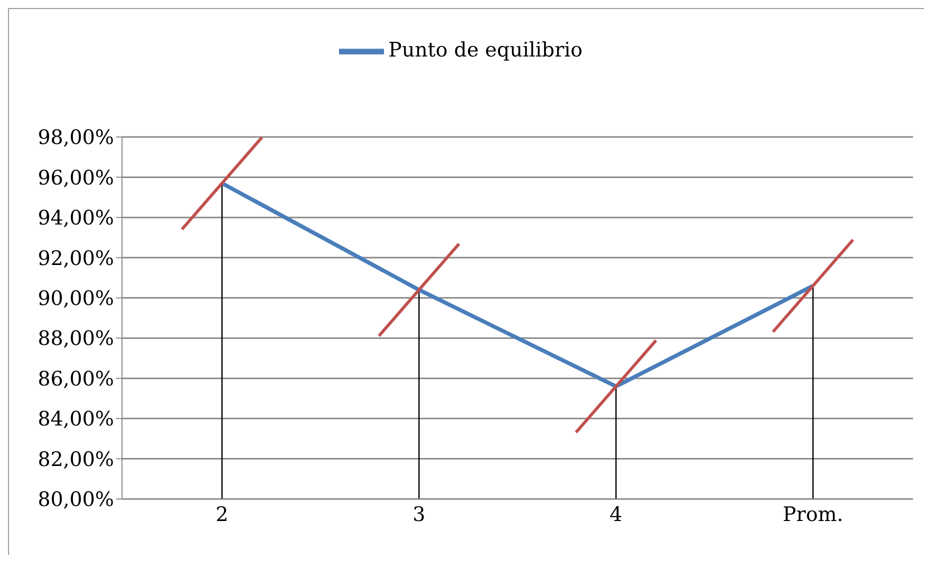 This screenshot has height=562, width=931. Describe the element at coordinates (76, 418) in the screenshot. I see `y-tick-label: 84,00%` at that location.